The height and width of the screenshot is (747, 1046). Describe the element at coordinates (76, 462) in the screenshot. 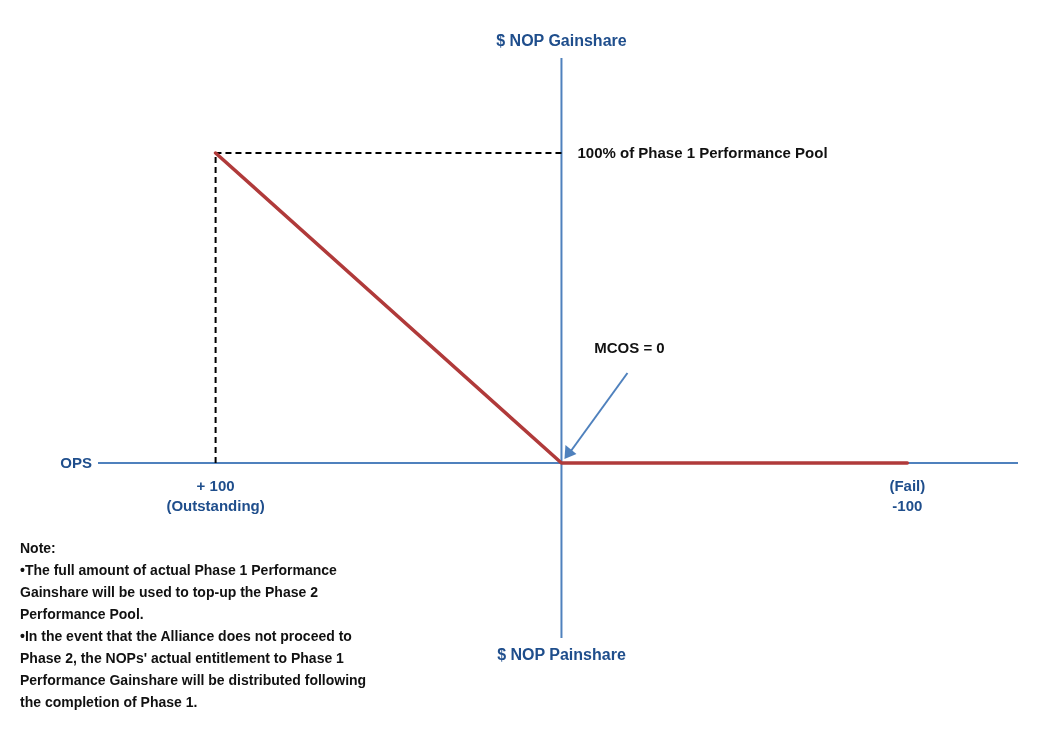

I see `x-axis-title: OPS` at that location.